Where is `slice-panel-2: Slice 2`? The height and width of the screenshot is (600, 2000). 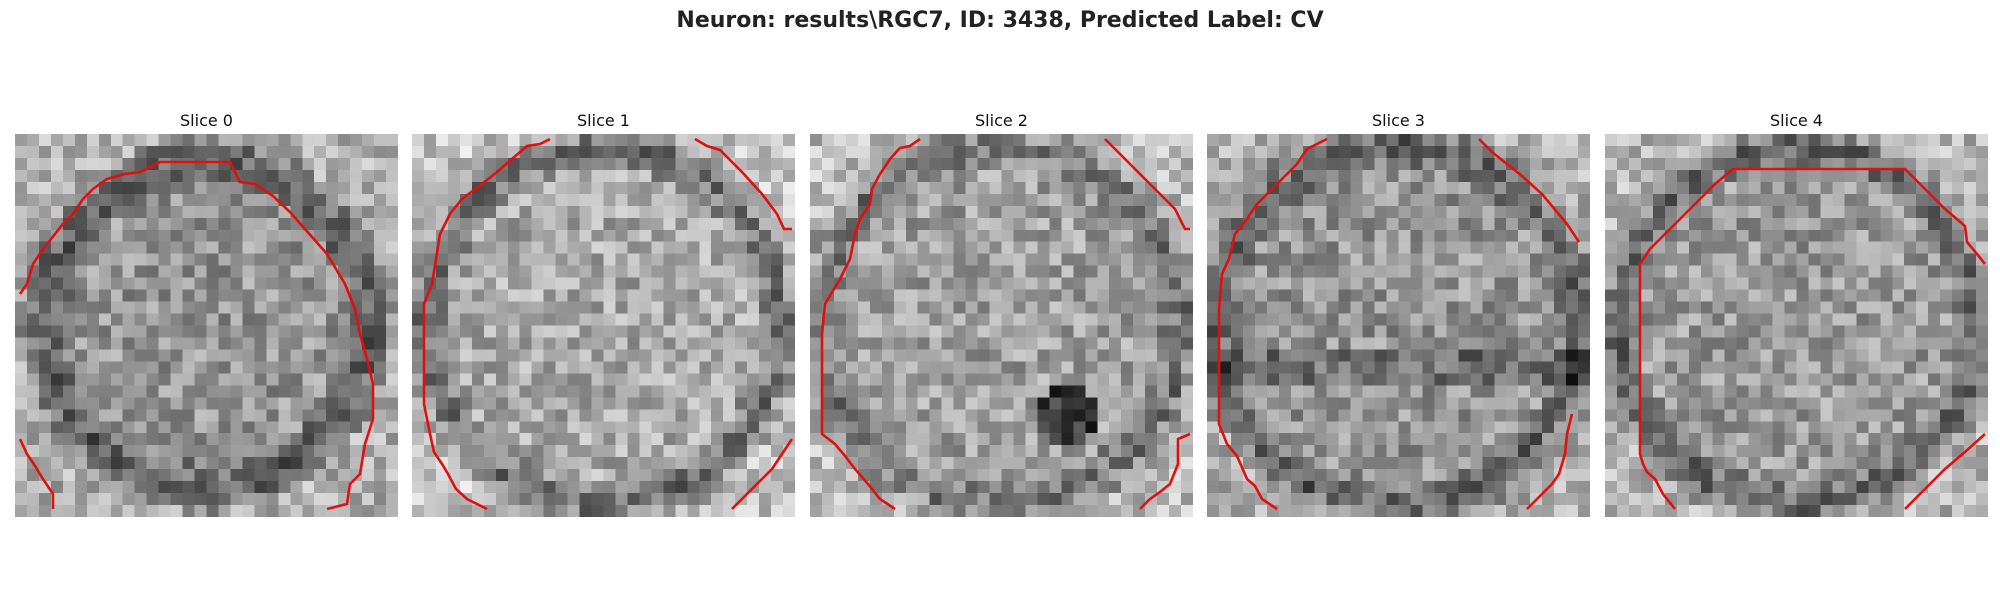
slice-panel-2: Slice 2 is located at coordinates (1001, 312).